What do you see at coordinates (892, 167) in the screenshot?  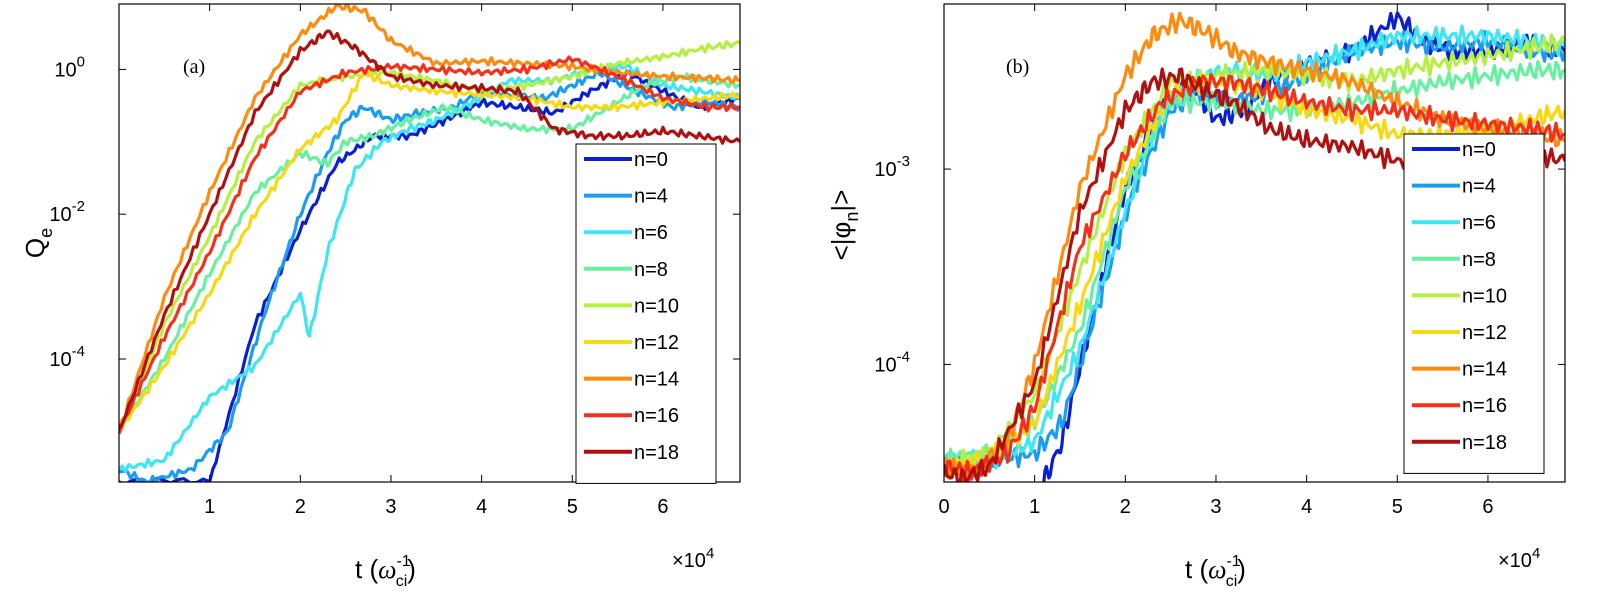 I see `y-tick-label: 10⁻³` at bounding box center [892, 167].